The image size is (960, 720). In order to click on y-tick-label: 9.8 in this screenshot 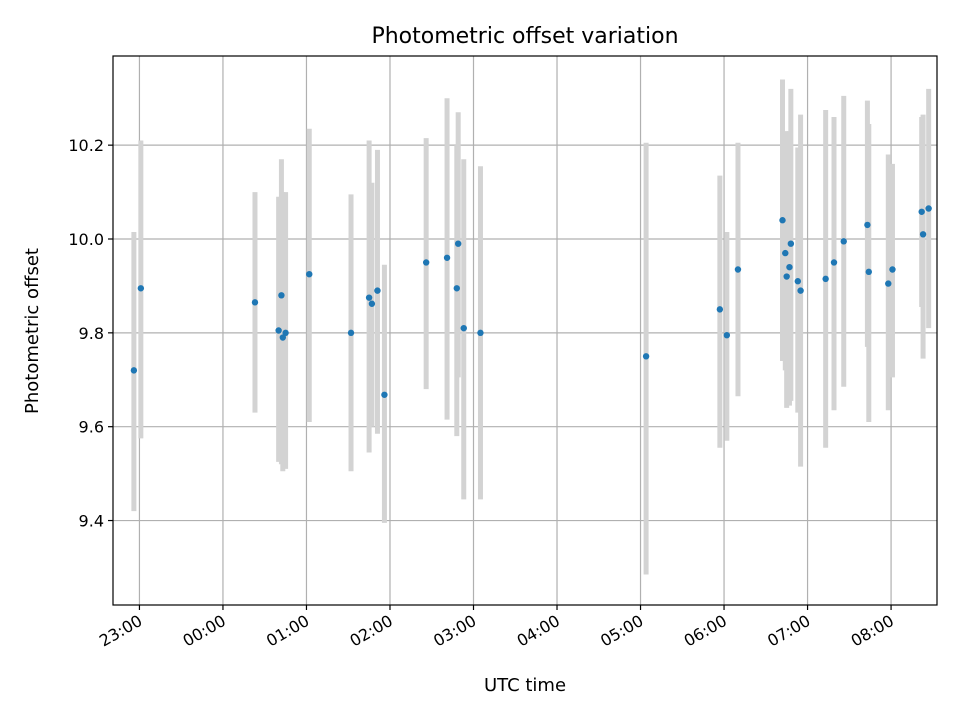, I will do `click(91, 333)`.